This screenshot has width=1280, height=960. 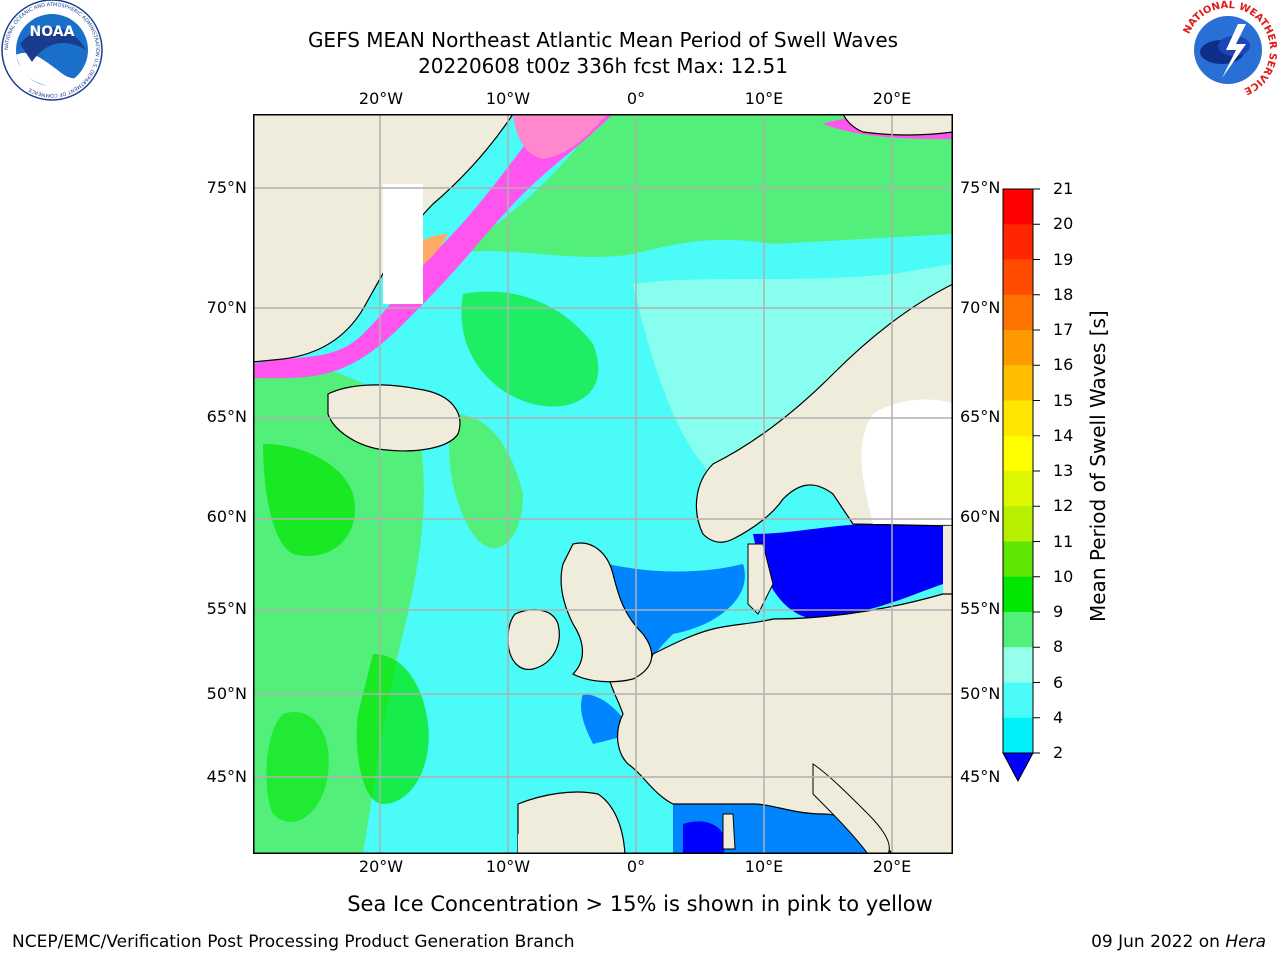 What do you see at coordinates (545, 843) in the screenshot?
I see `land-africa` at bounding box center [545, 843].